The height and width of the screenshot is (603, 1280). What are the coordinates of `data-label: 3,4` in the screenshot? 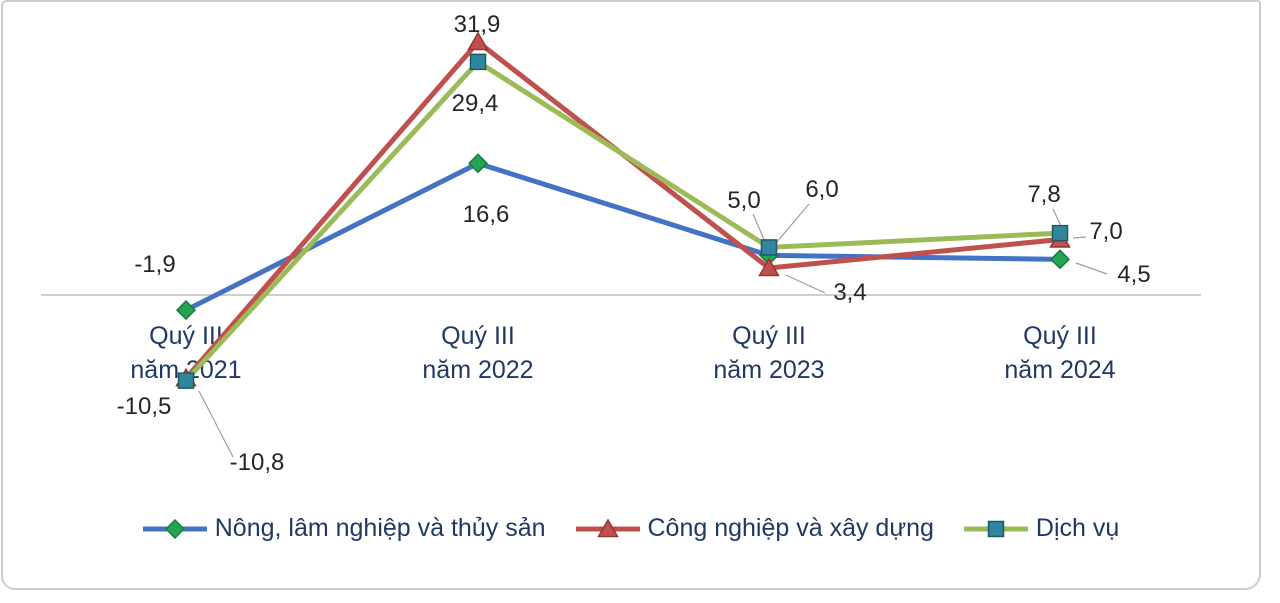 It's located at (849, 292).